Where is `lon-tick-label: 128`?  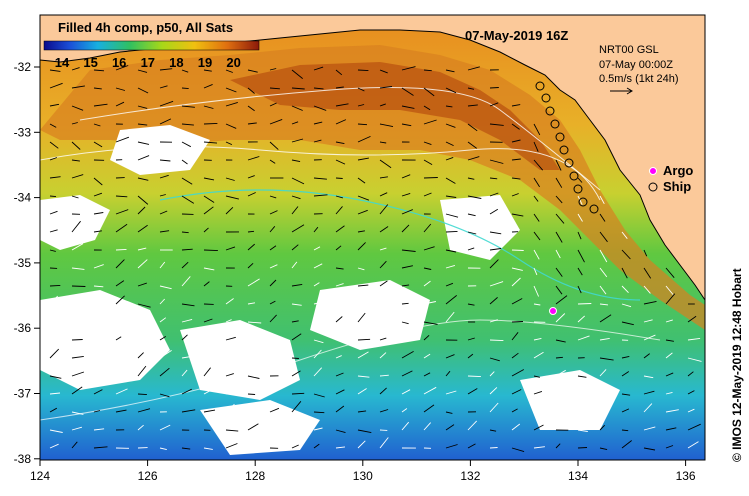 lon-tick-label: 128 is located at coordinates (255, 476).